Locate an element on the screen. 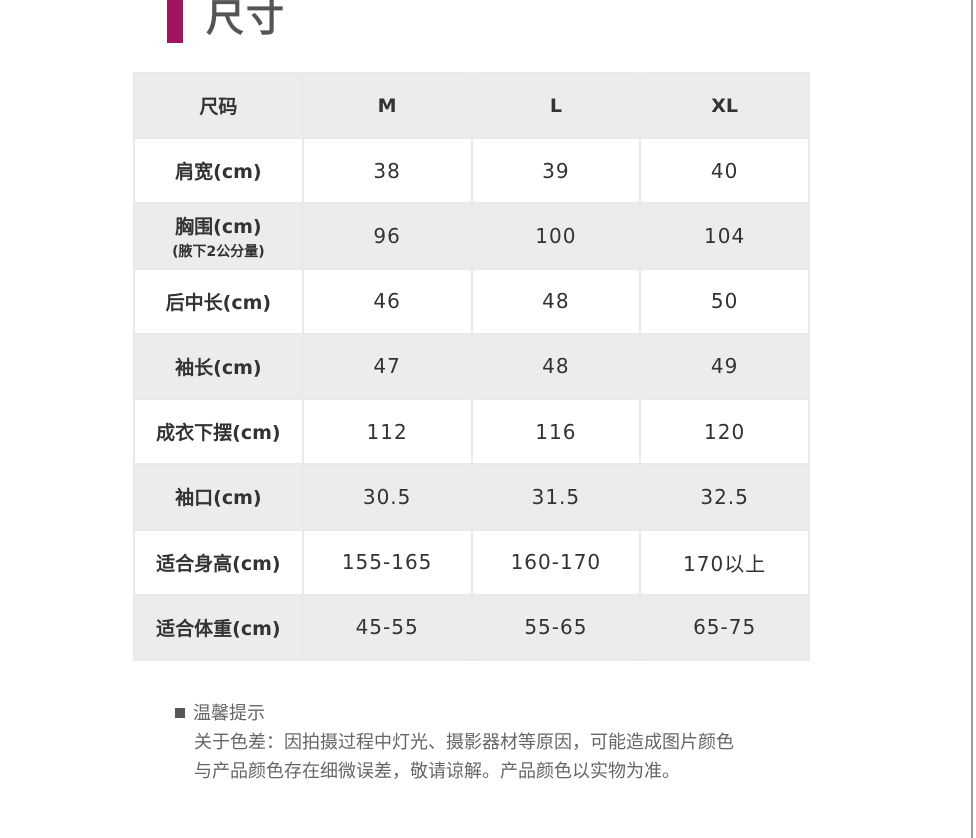  right-divider-line is located at coordinates (972, 419).